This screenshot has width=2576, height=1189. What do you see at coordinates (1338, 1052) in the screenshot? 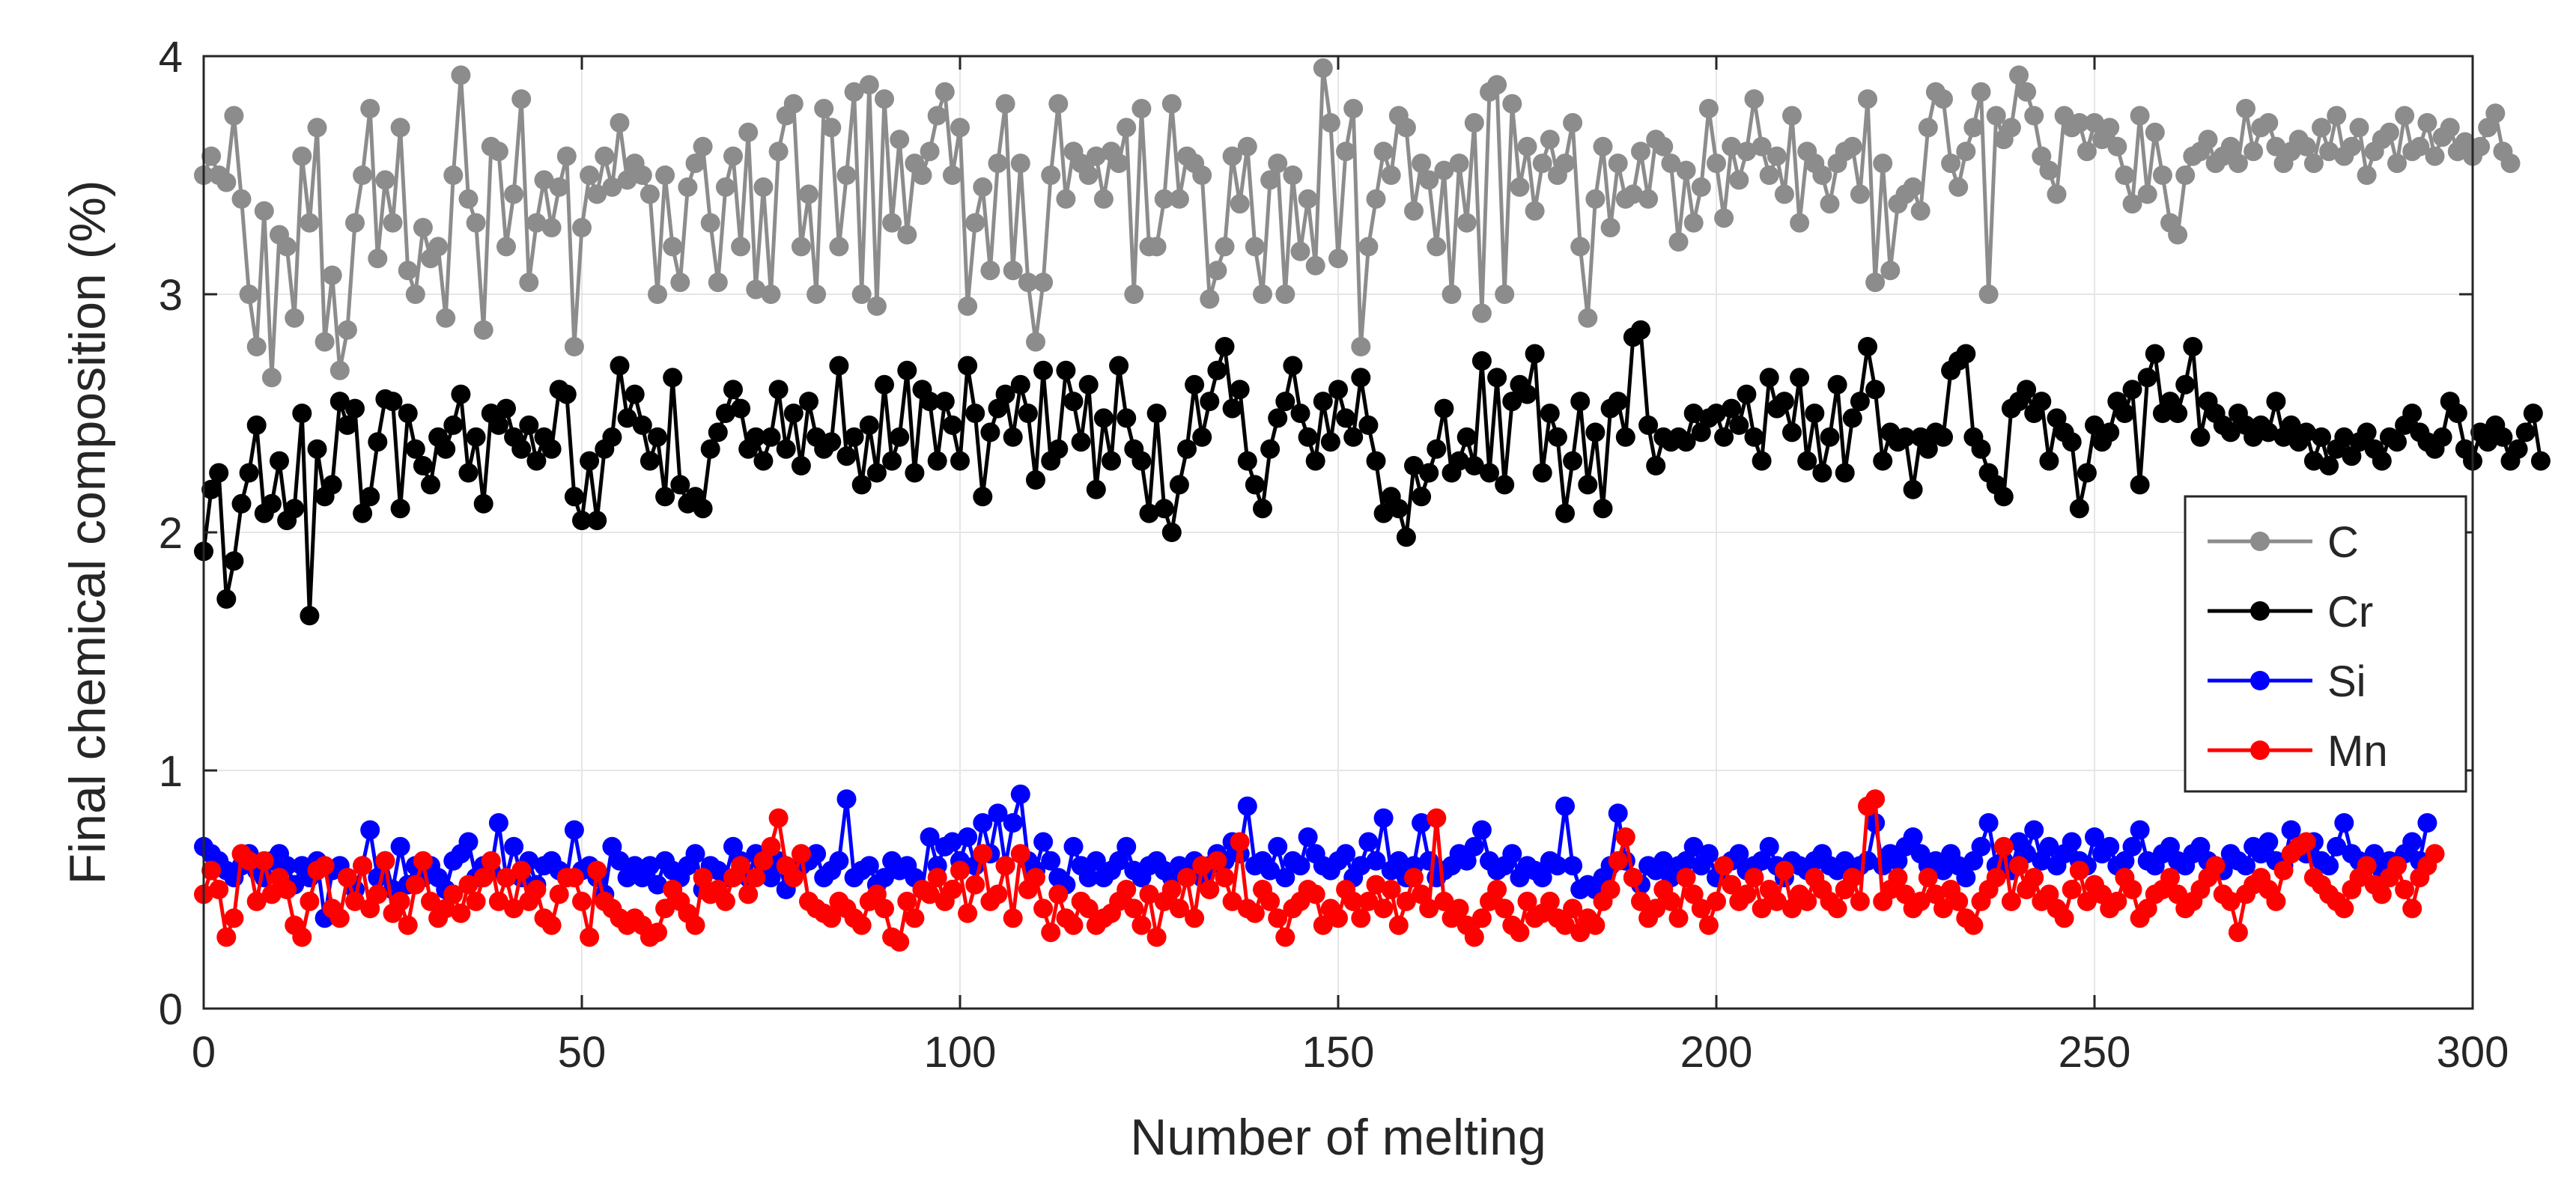
I see `x-tick-label: 150` at bounding box center [1338, 1052].